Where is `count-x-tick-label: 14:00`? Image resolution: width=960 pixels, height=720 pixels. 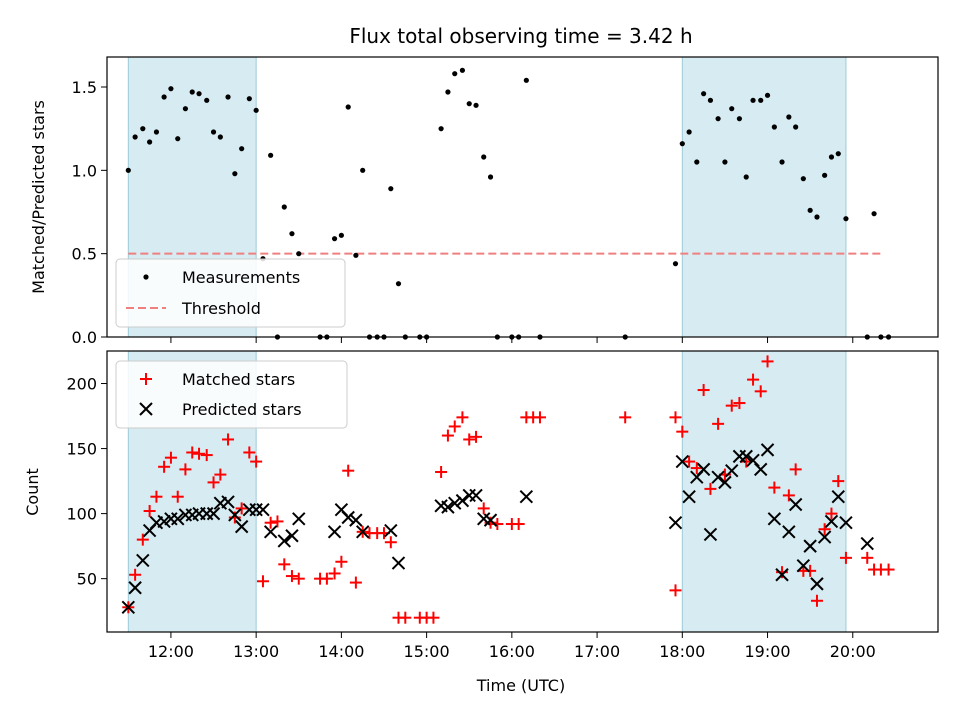
count-x-tick-label: 14:00 is located at coordinates (341, 651).